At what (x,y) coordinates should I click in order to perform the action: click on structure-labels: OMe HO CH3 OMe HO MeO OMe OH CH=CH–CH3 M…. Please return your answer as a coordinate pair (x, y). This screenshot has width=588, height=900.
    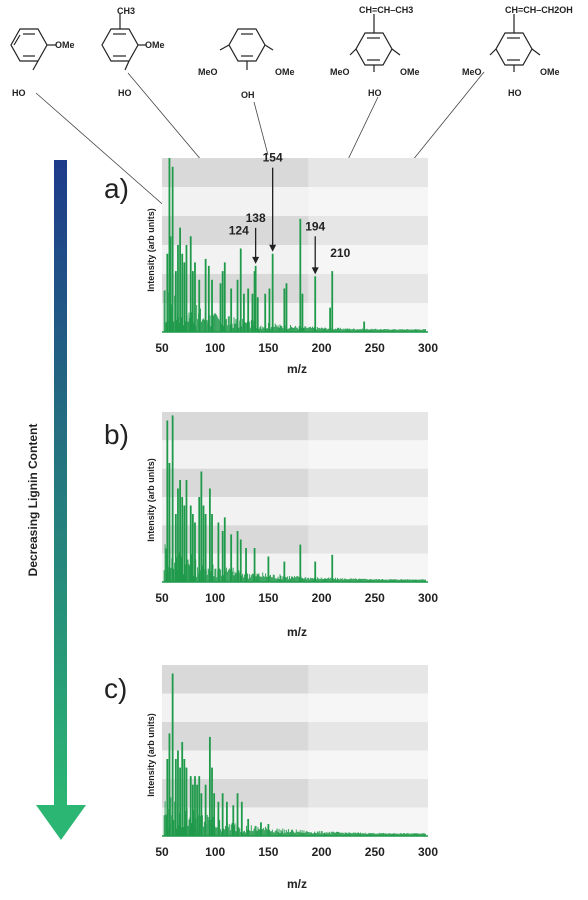
    Looking at the image, I should click on (292, 52).